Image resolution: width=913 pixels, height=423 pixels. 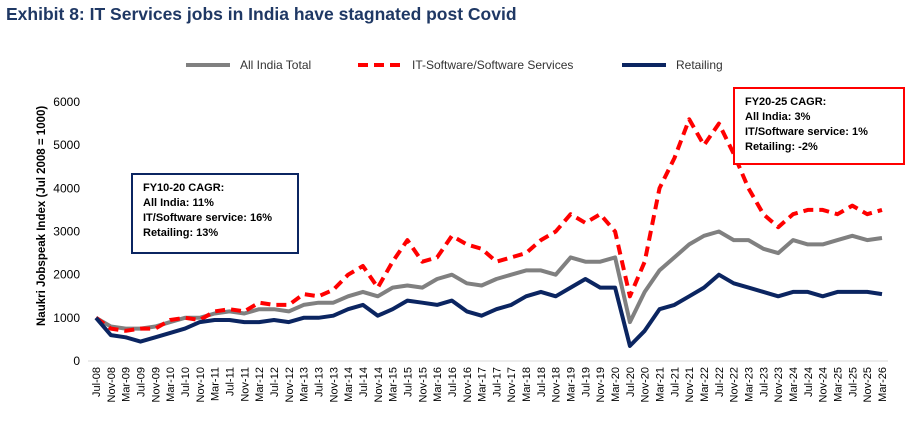 I want to click on x-tick-label: Nov-19, so click(x=601, y=384).